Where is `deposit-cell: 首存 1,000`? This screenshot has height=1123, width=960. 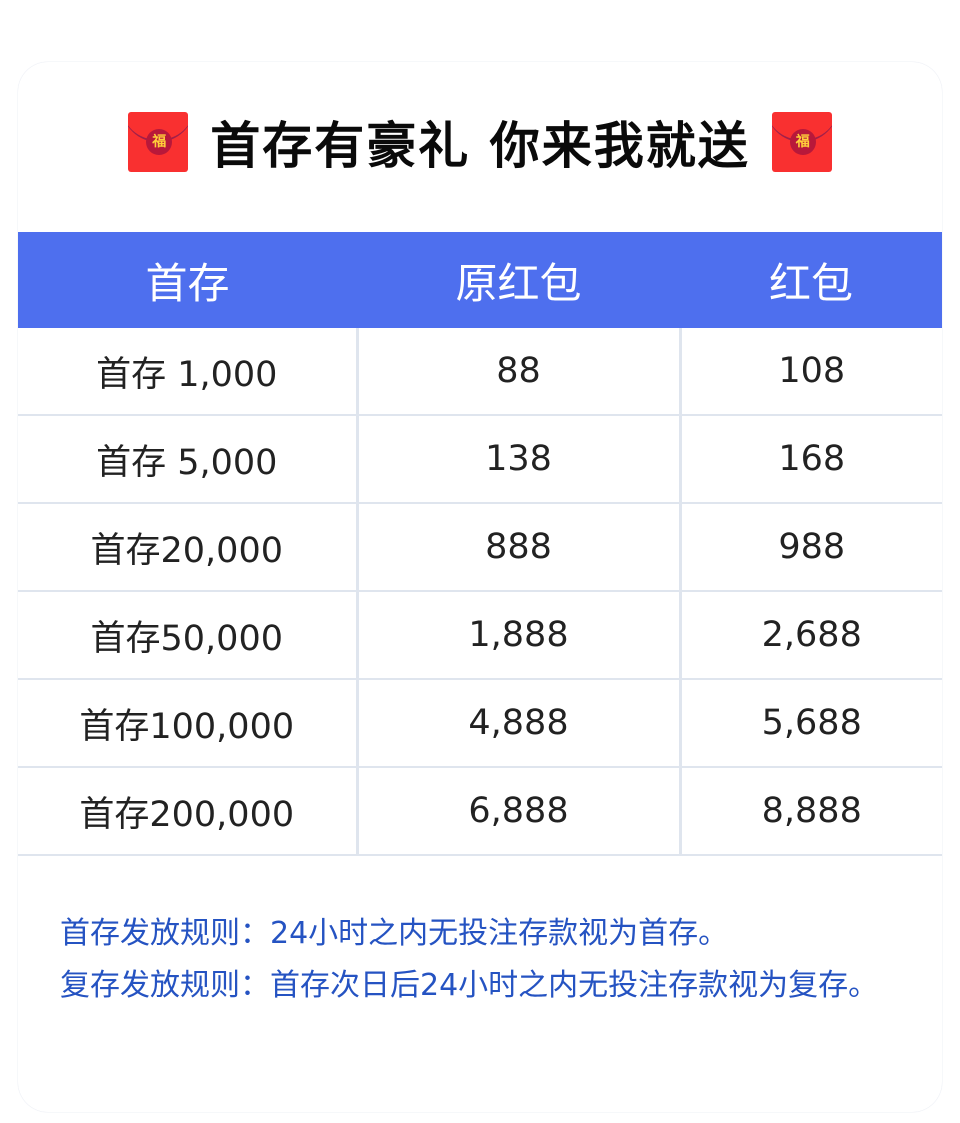
deposit-cell: 首存 1,000 is located at coordinates (187, 372).